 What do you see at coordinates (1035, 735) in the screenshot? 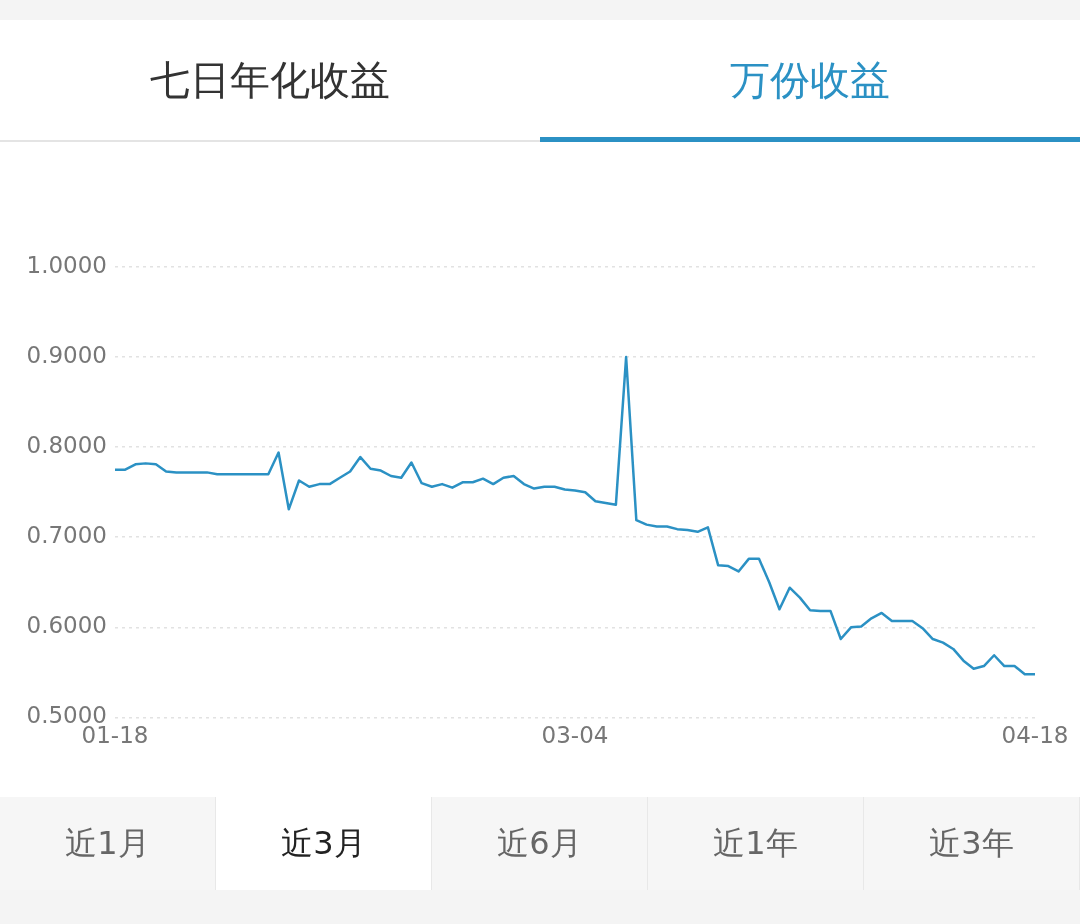
I see `x-tick-label: 04-18` at bounding box center [1035, 735].